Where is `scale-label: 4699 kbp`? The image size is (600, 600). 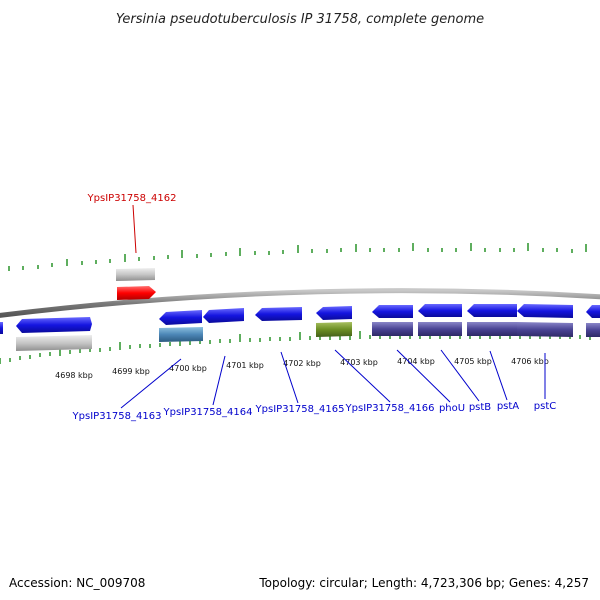
scale-label: 4699 kbp is located at coordinates (131, 371).